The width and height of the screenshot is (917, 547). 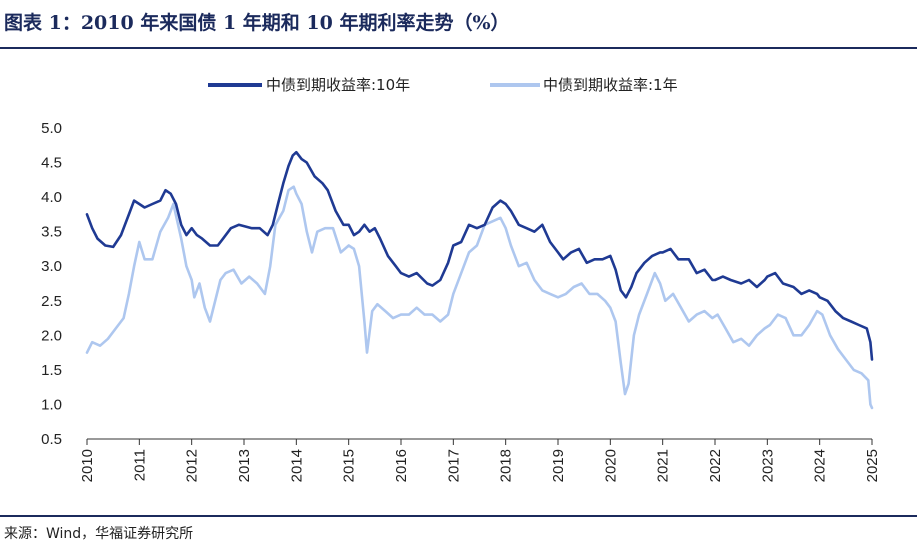 What do you see at coordinates (767, 465) in the screenshot?
I see `x-tick-label: 2023` at bounding box center [767, 465].